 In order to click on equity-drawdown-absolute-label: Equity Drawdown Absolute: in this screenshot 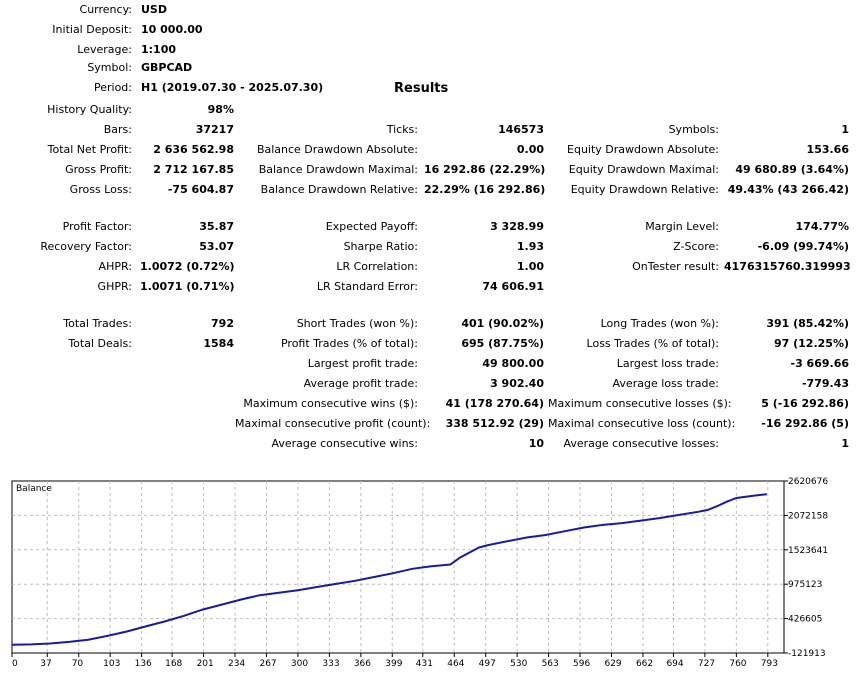, I will do `click(643, 149)`.